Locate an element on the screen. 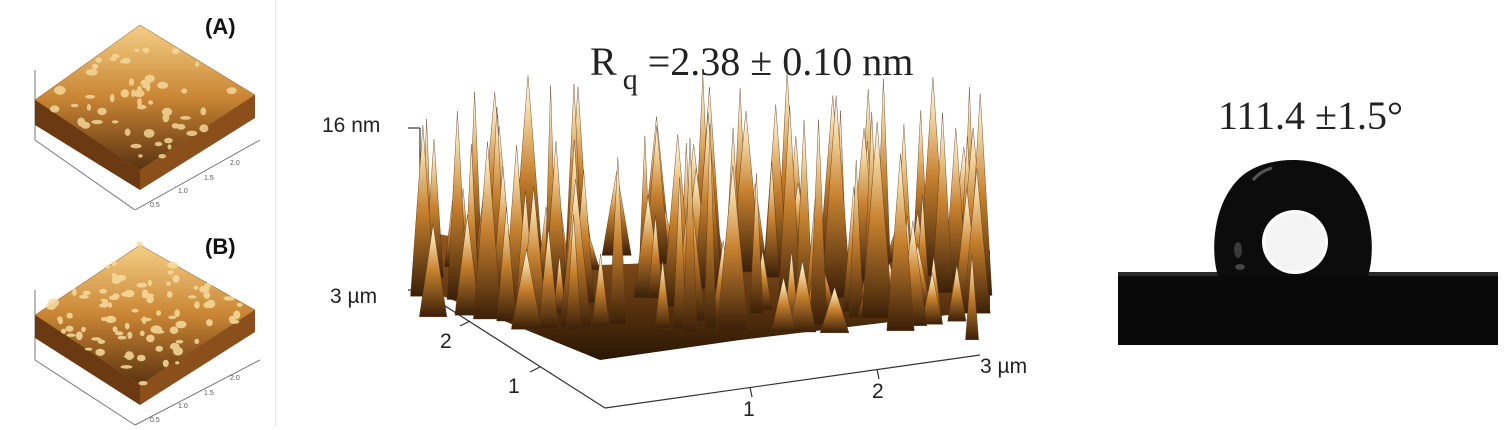  rq-value: =2.38 ± 0.10 nm is located at coordinates (780, 61).